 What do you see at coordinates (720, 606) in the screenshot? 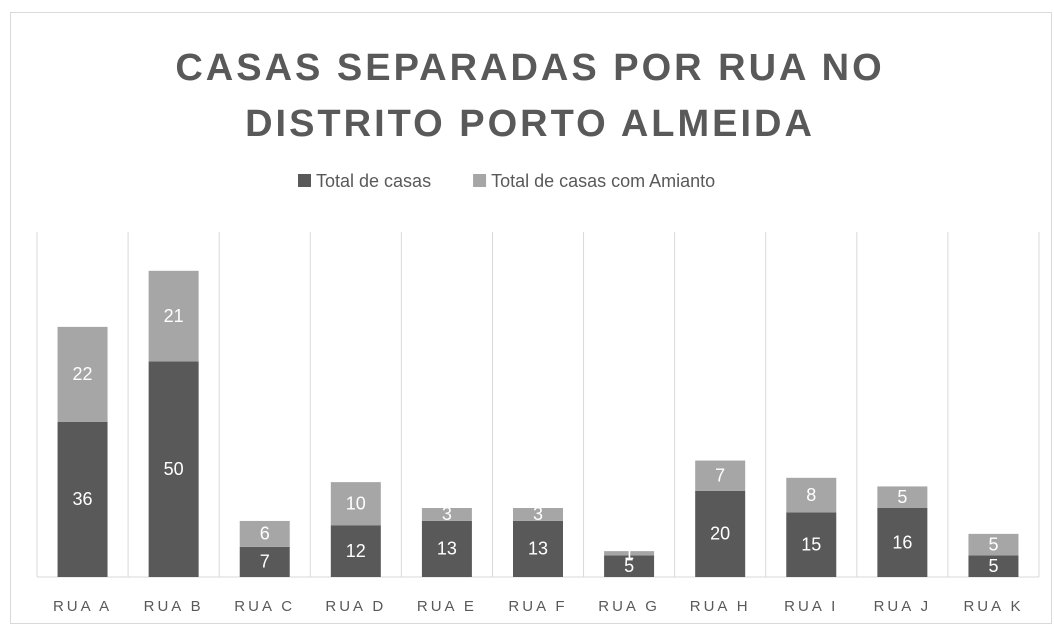
I see `x-tick-label: RUA H` at bounding box center [720, 606].